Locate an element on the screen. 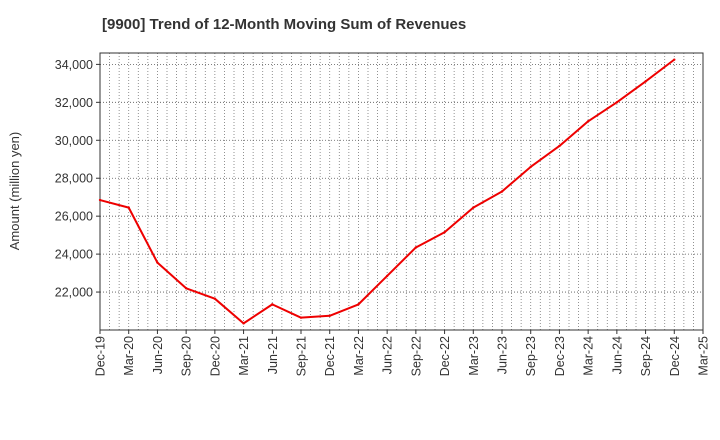 Image resolution: width=720 pixels, height=440 pixels. x-tick-label: Mar-25 is located at coordinates (704, 356).